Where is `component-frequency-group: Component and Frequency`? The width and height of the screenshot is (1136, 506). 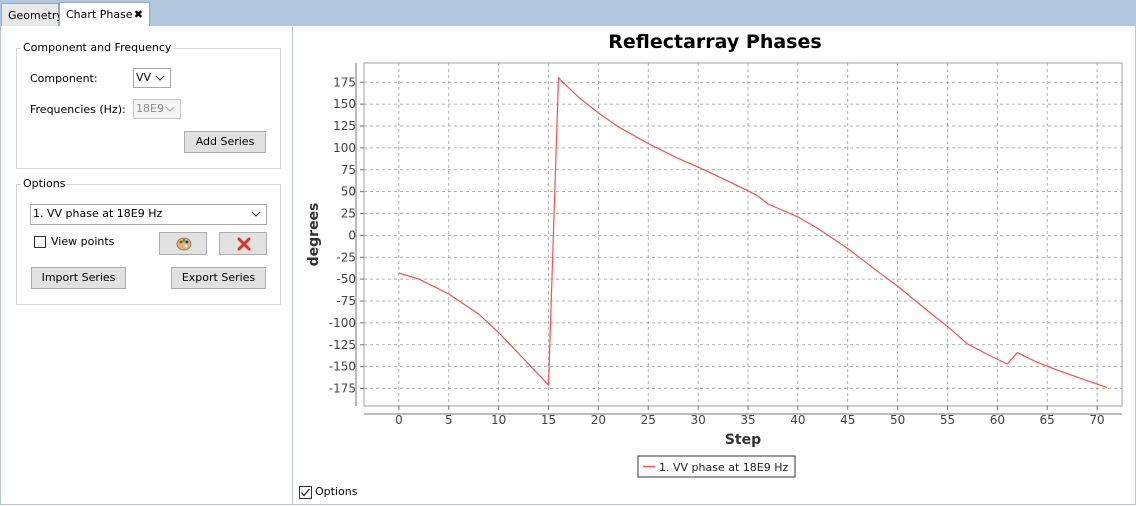 component-frequency-group: Component and Frequency is located at coordinates (148, 105).